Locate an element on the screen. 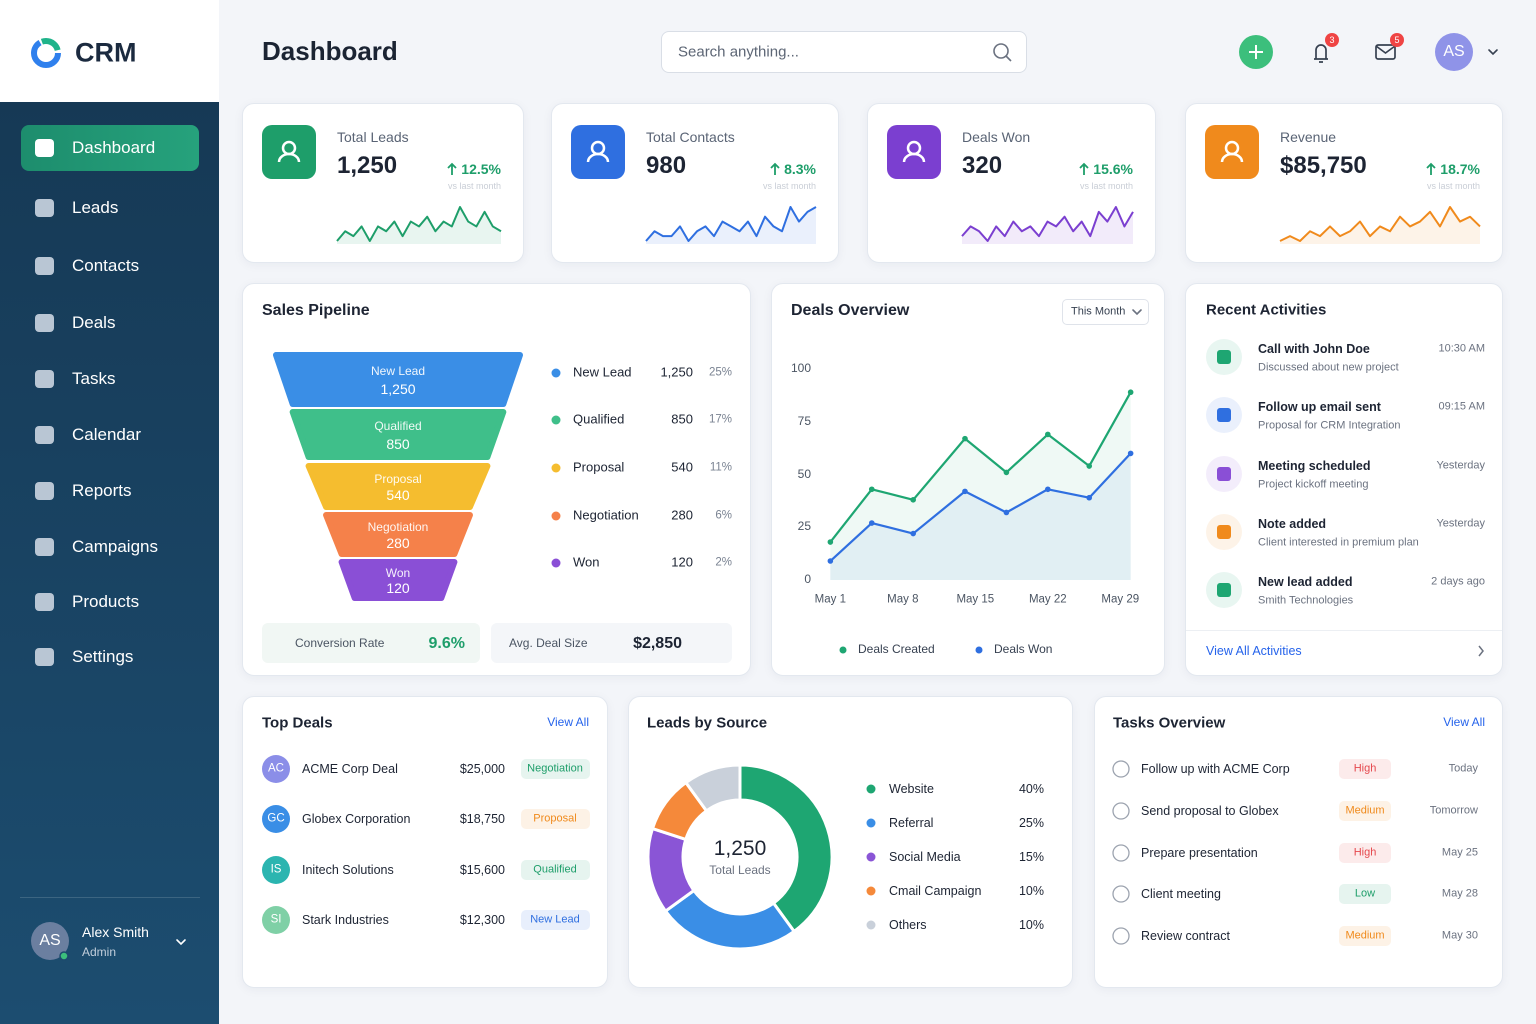 The width and height of the screenshot is (1536, 1024). kpi-value: 320 is located at coordinates (982, 166).